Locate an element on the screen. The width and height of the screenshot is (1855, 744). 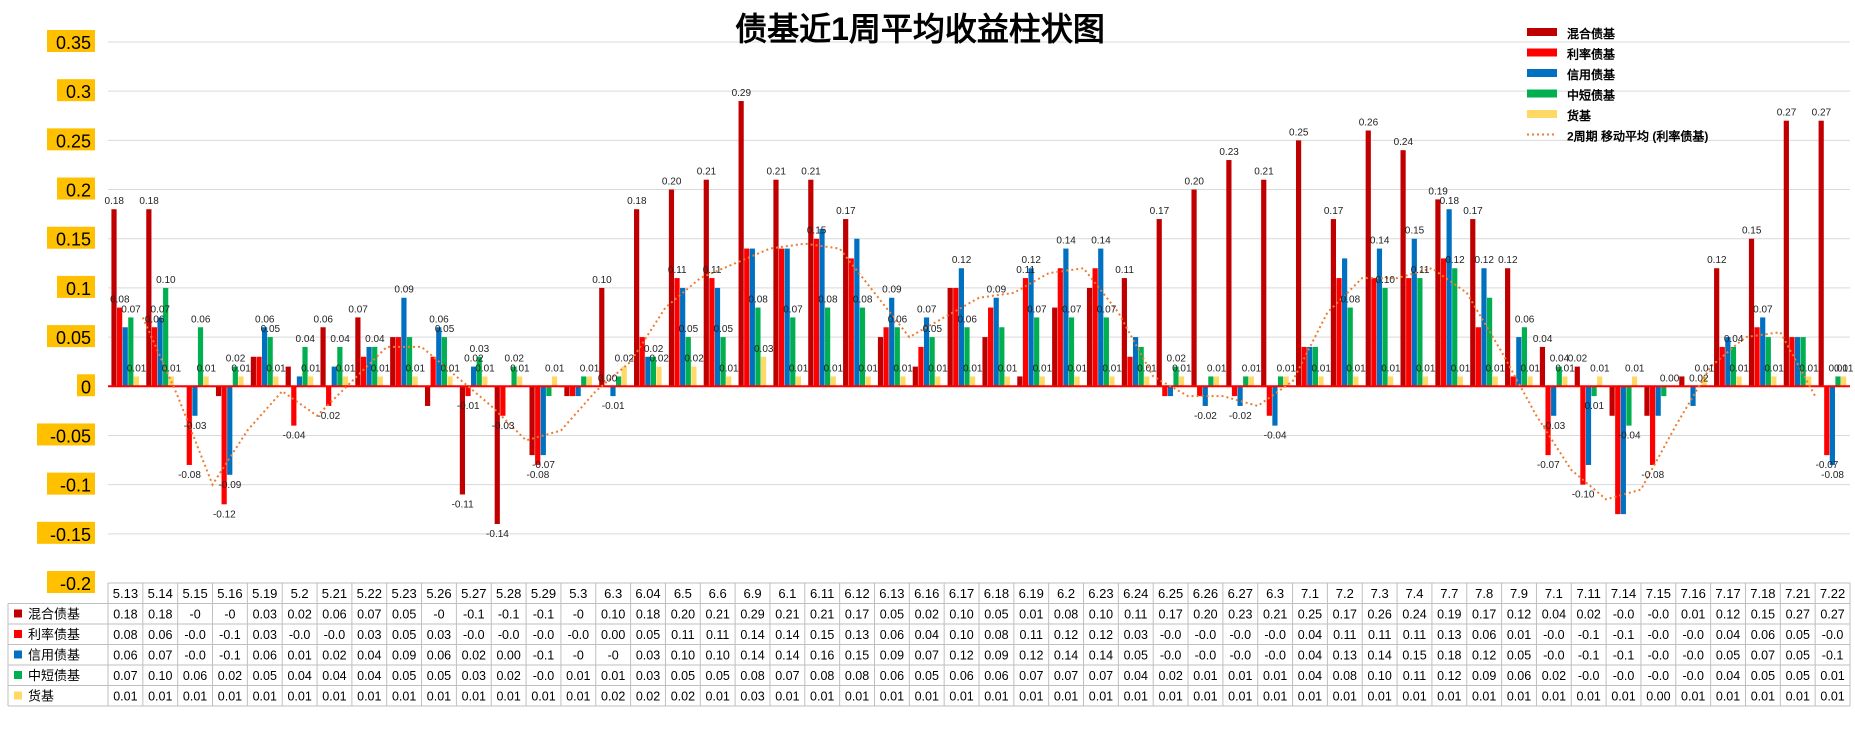
data-label: 0.04 is located at coordinates (1734, 339).